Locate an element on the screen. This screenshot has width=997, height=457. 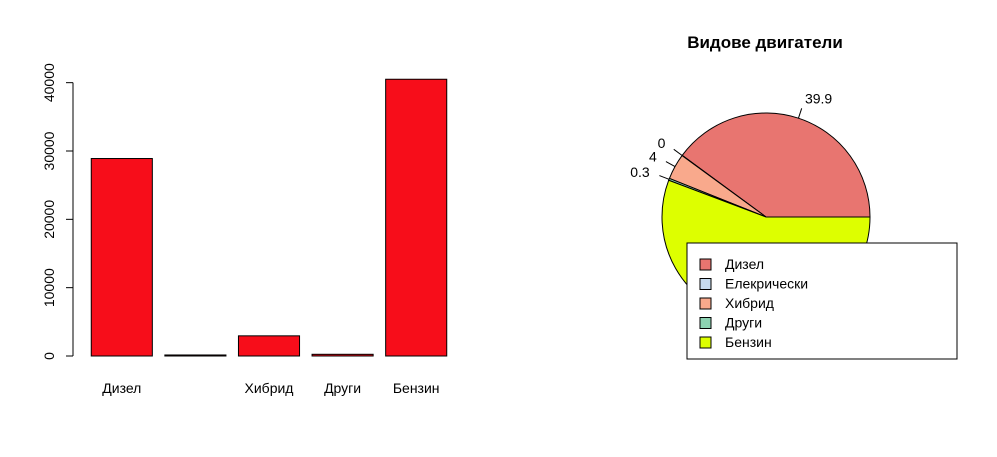
pie-slice is located at coordinates (776, 165).